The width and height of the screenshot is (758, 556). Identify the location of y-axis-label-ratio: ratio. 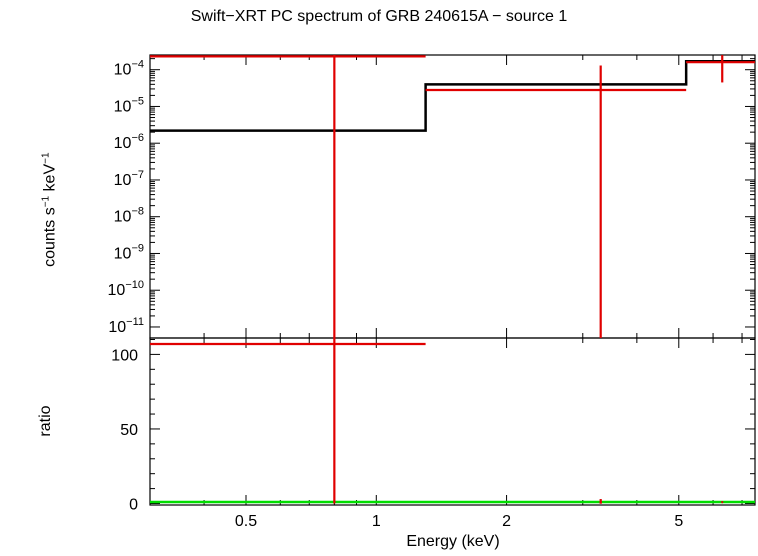
(45, 421).